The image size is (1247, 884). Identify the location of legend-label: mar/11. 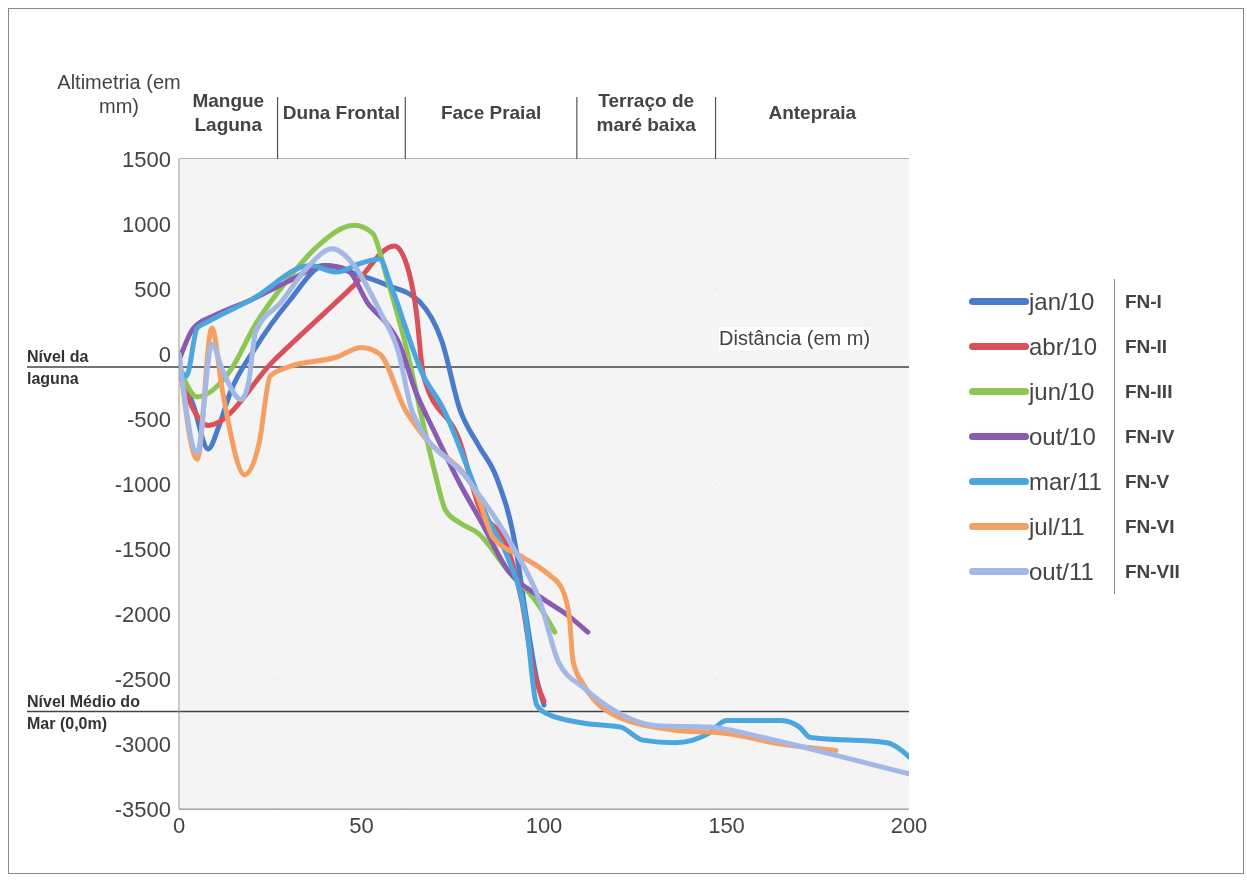
(1065, 481).